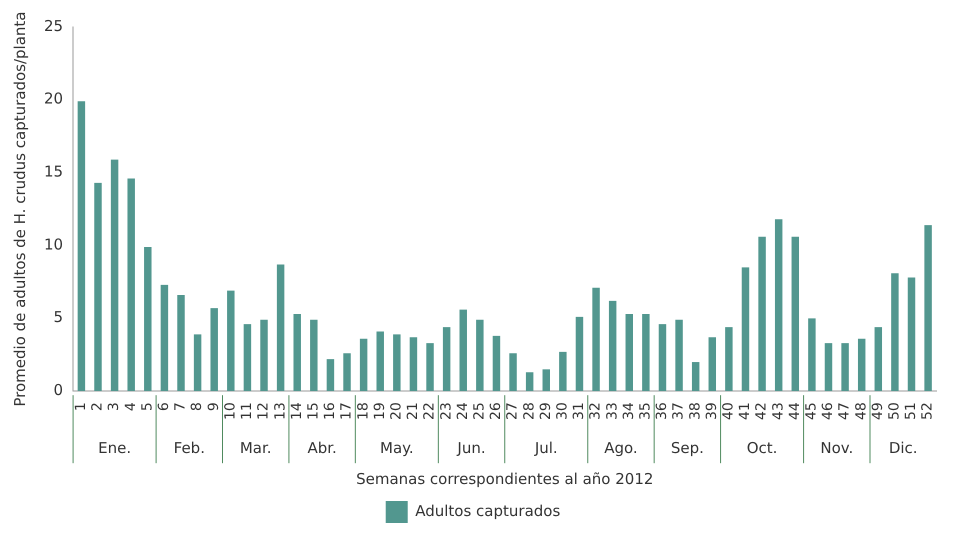 The width and height of the screenshot is (957, 541). What do you see at coordinates (114, 407) in the screenshot?
I see `x-tick-label: 3` at bounding box center [114, 407].